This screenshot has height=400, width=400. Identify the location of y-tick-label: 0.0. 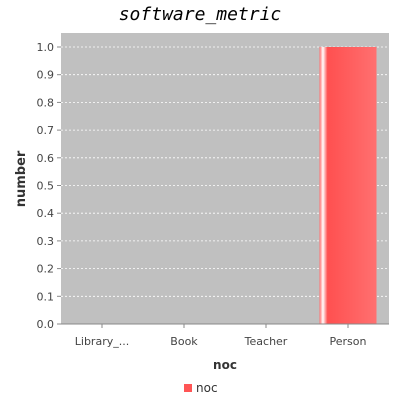
(46, 324).